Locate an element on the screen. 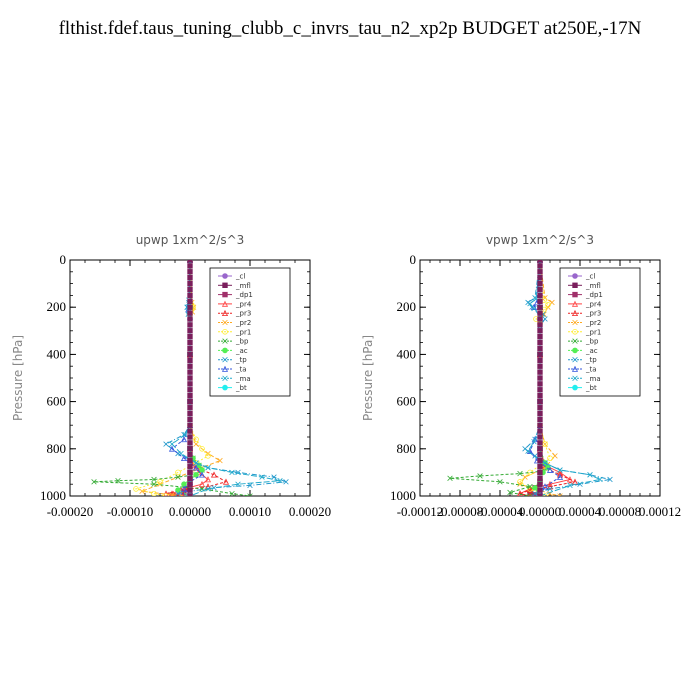 The width and height of the screenshot is (700, 700). legend-box is located at coordinates (600, 332).